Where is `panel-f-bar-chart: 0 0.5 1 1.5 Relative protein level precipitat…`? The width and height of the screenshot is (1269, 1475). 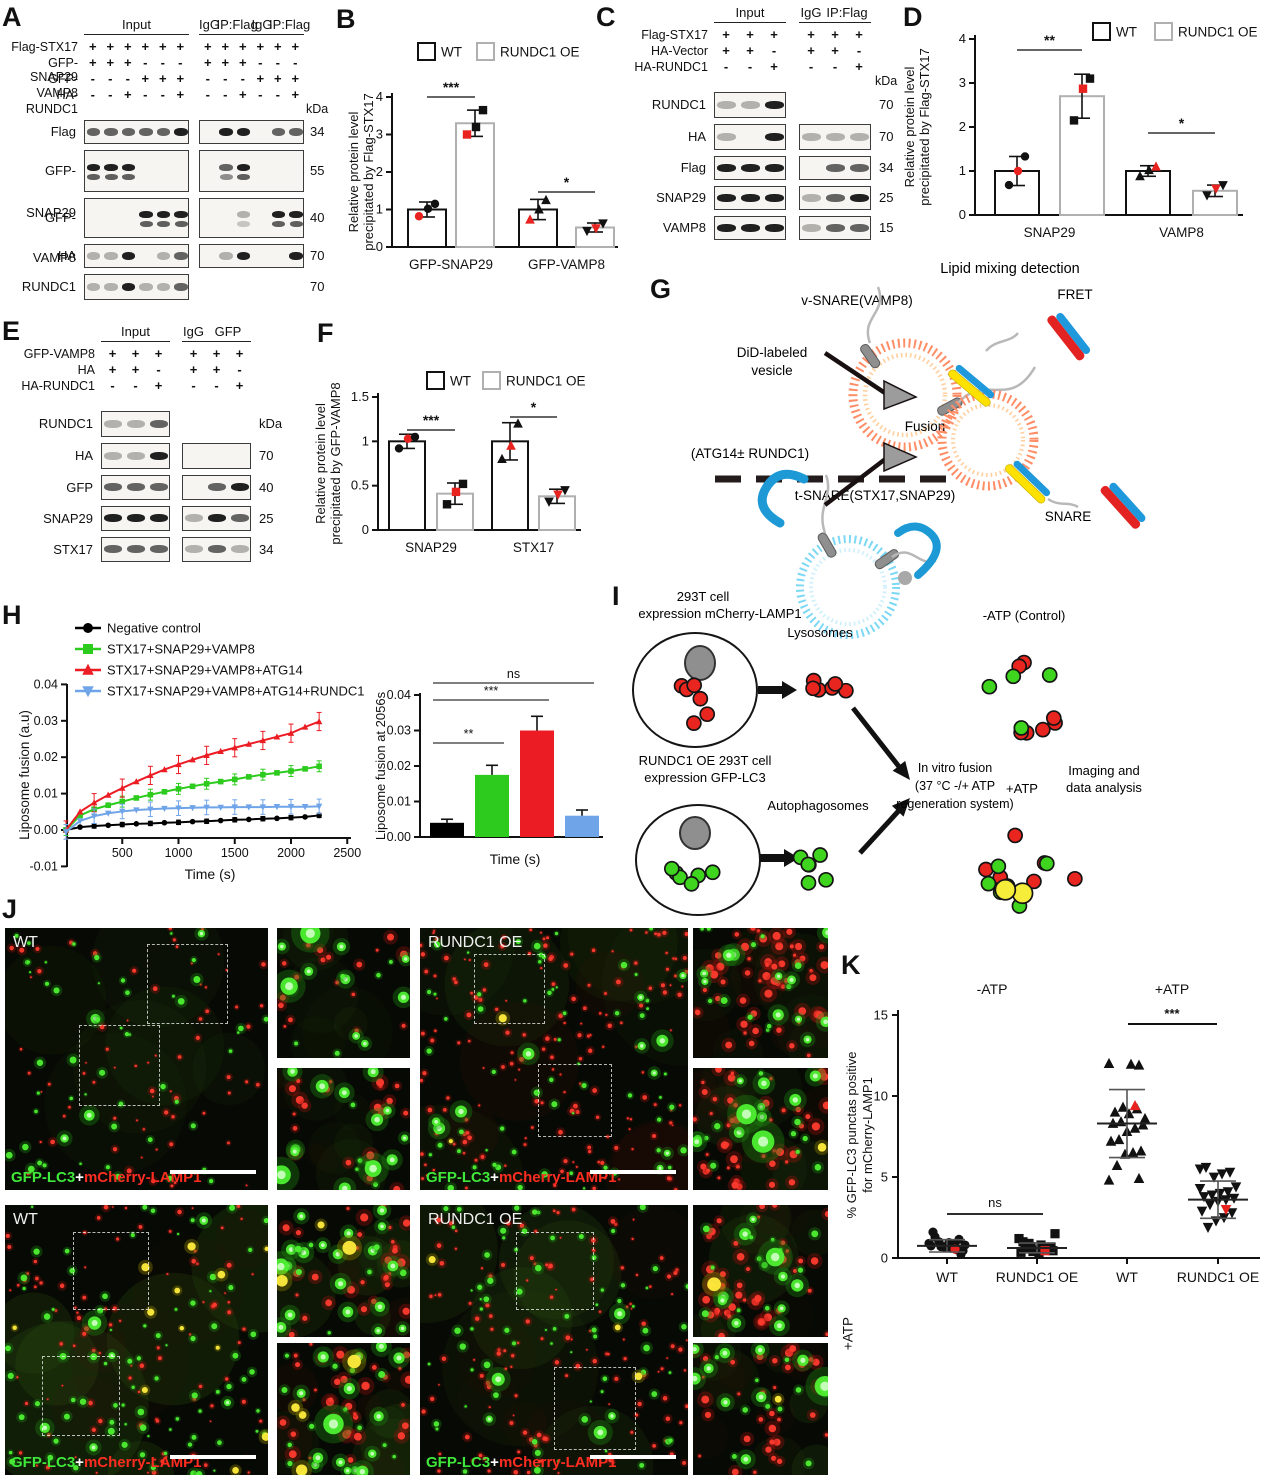
panel-f-bar-chart: 0 0.5 1 1.5 Relative protein level precipitat… is located at coordinates (456, 463).